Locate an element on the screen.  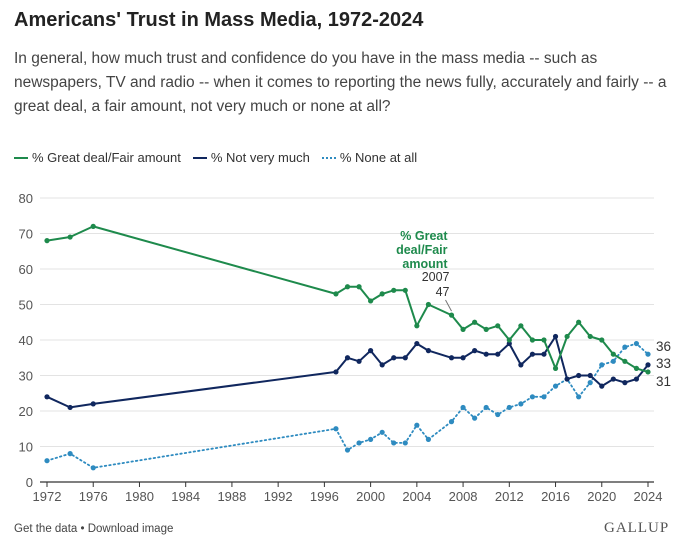
x-tick-label: 2008 is located at coordinates (463, 496).